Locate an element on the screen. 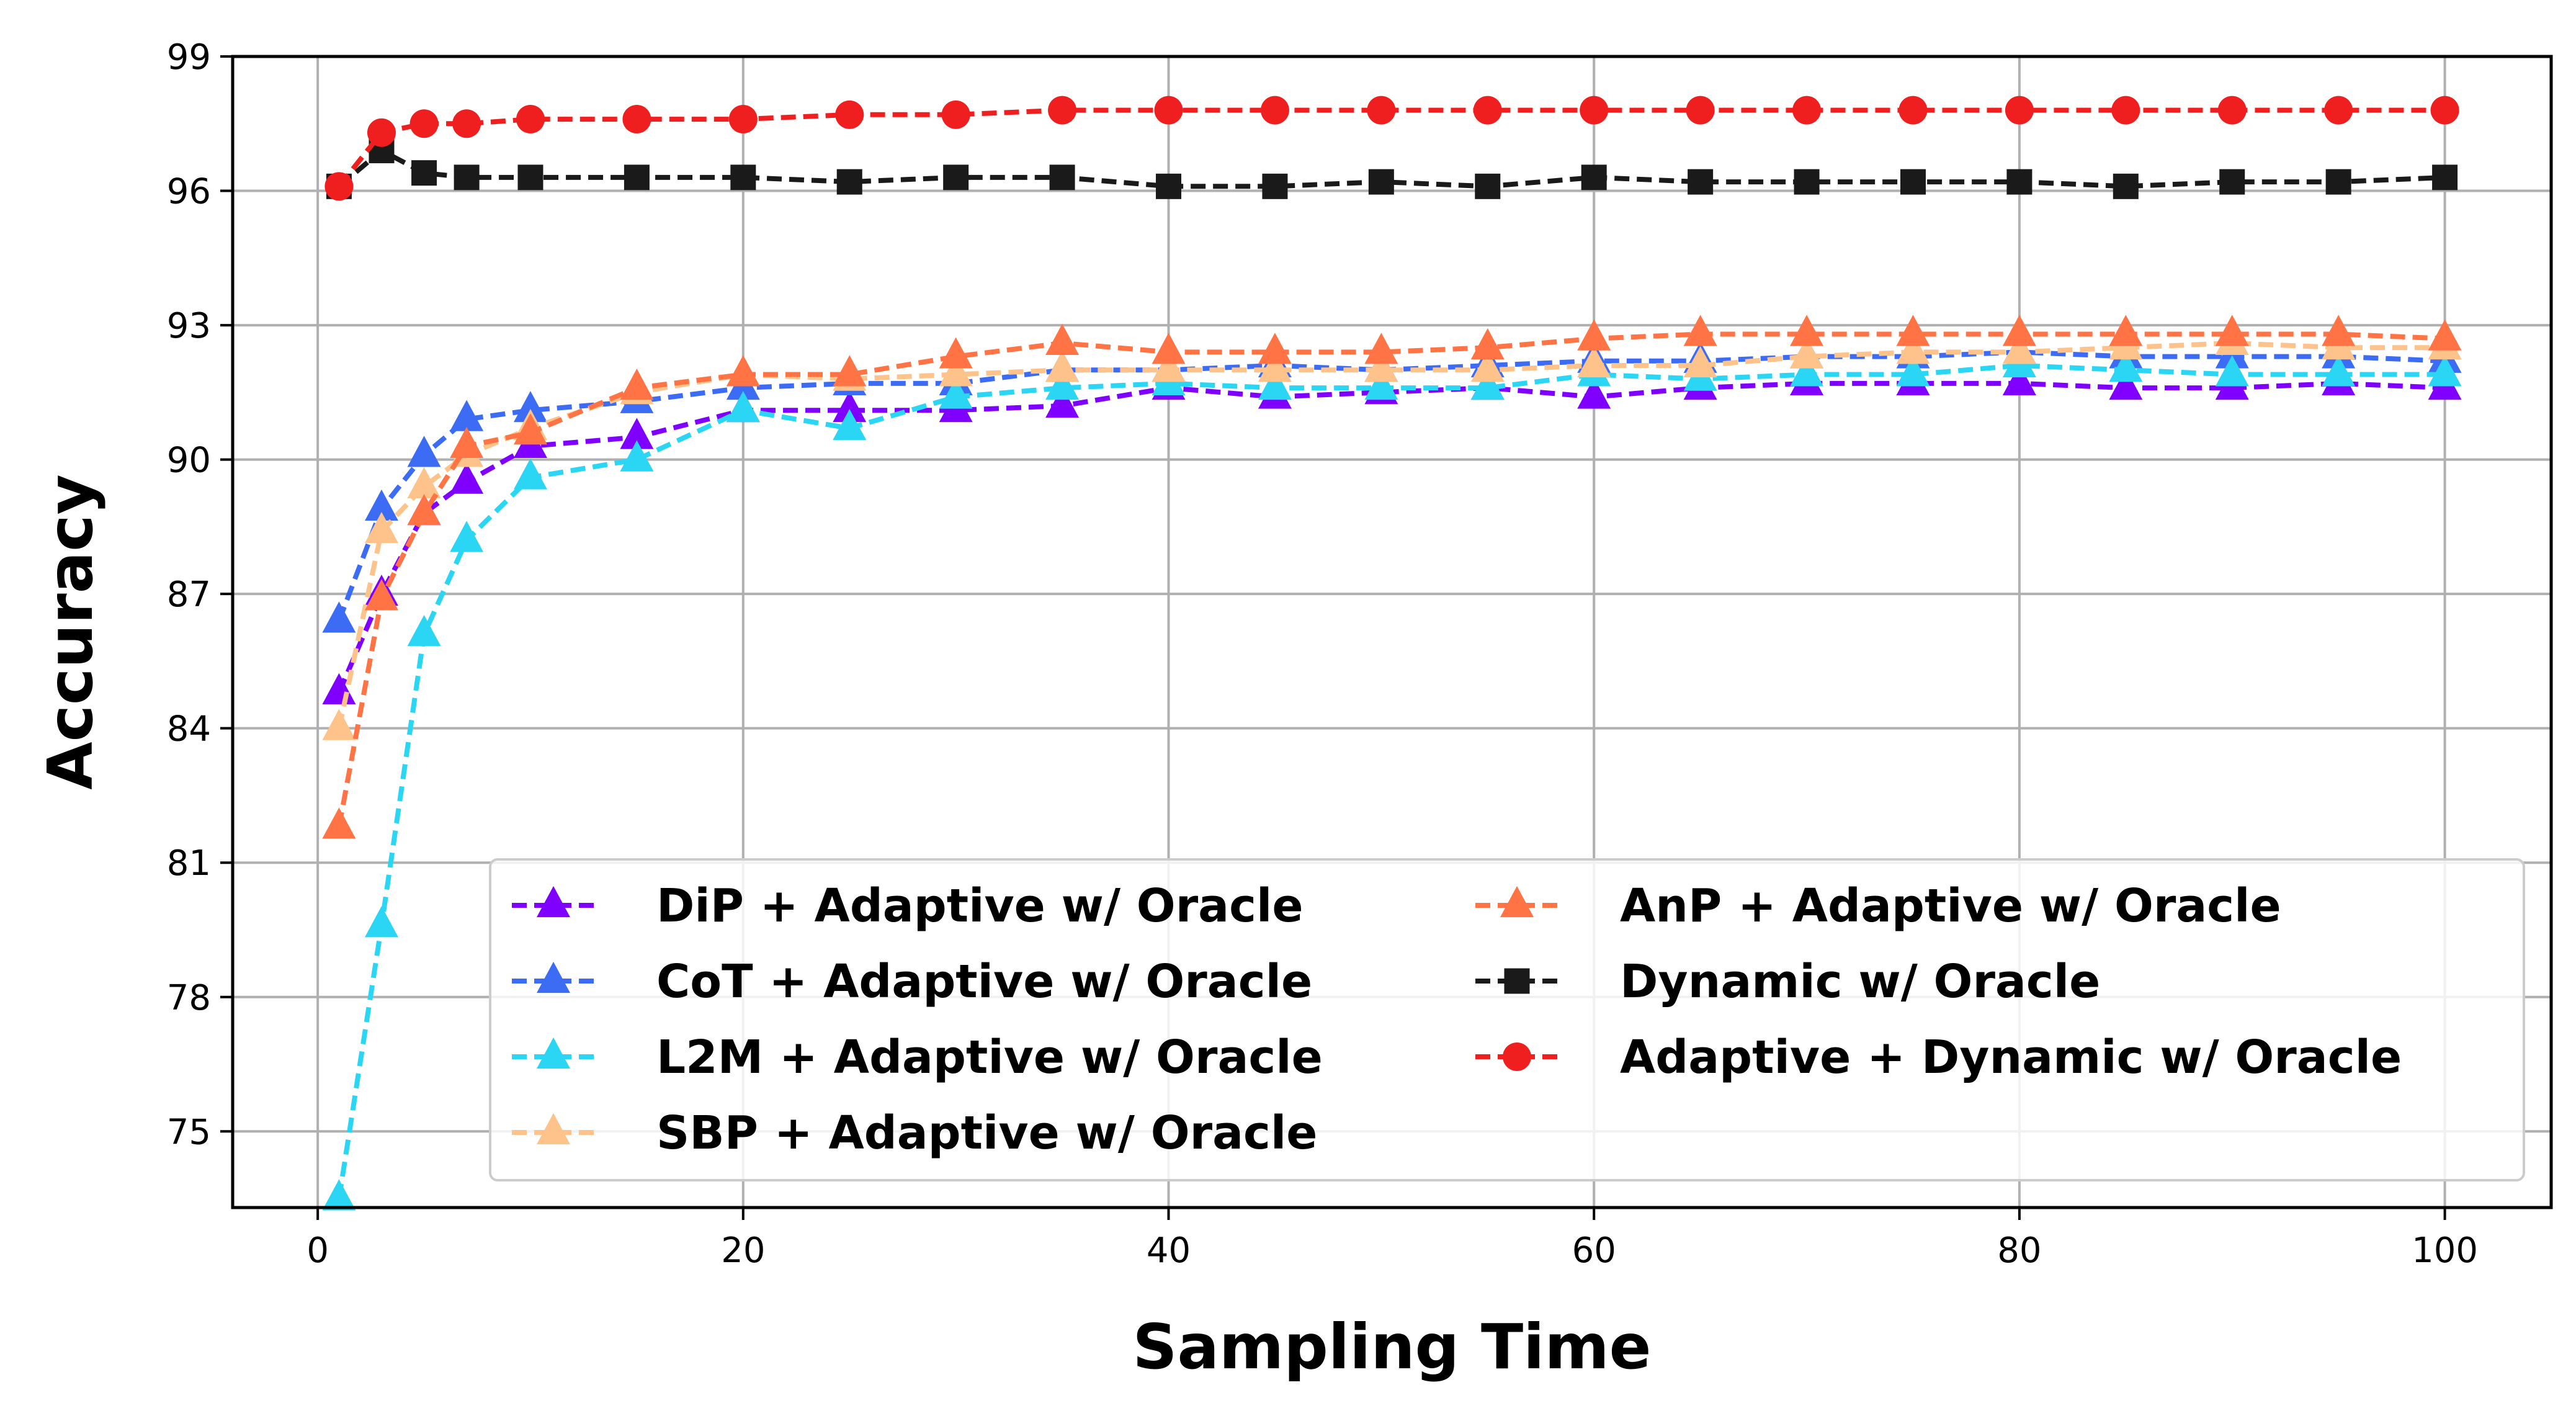 The width and height of the screenshot is (2576, 1421). legend-item: Dynamic w/ Oracle is located at coordinates (1787, 982).